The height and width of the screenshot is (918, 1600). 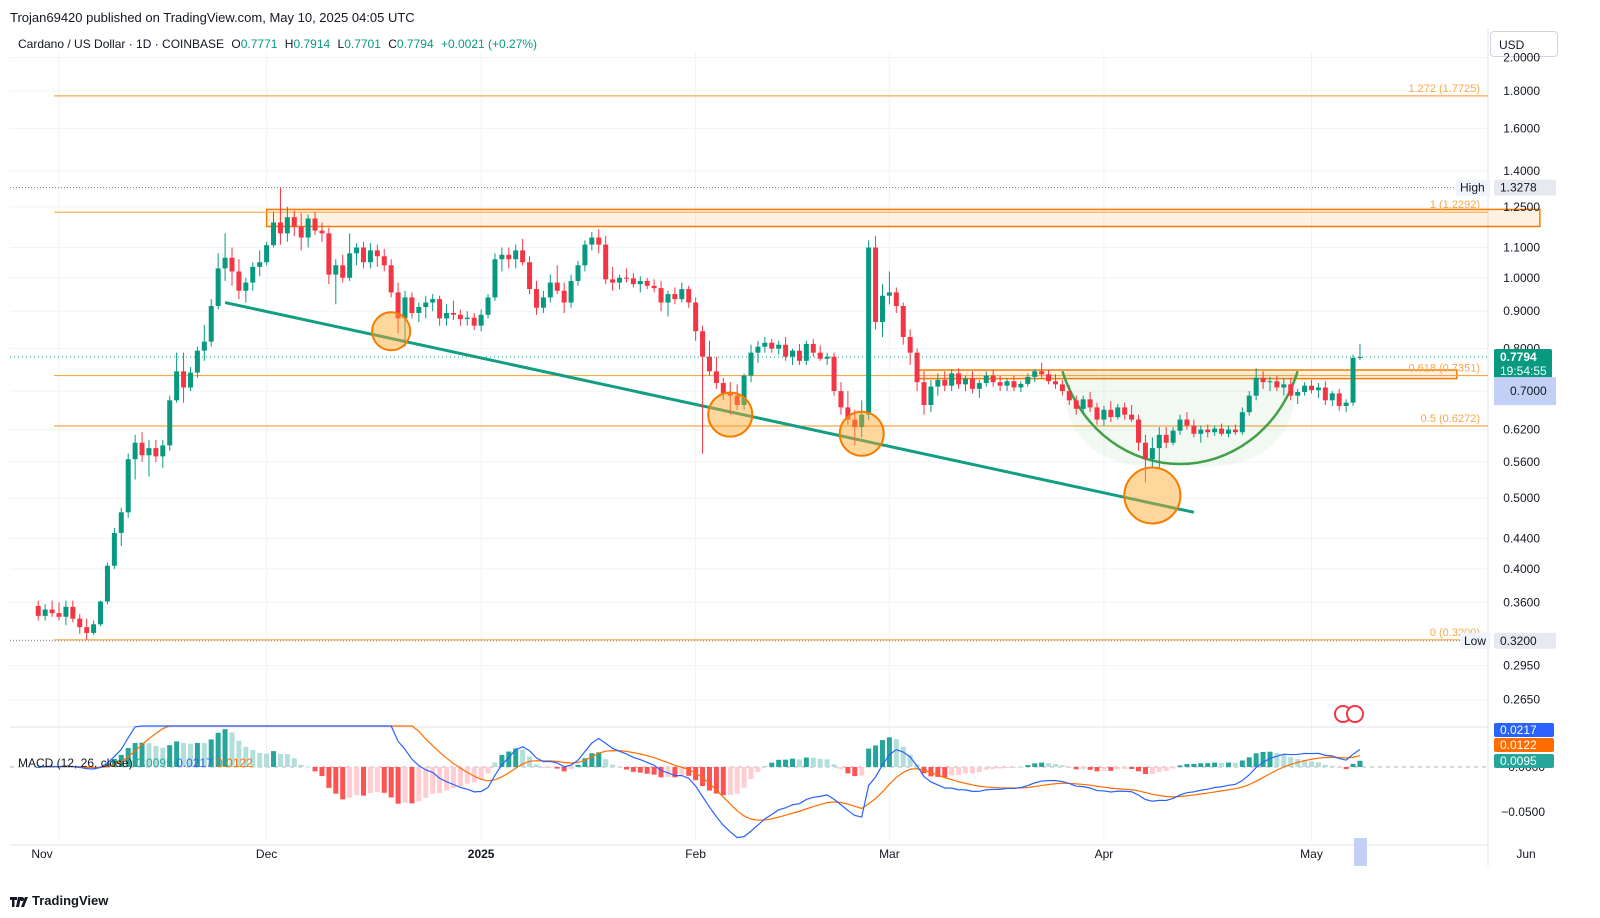 I want to click on high-tag: High, so click(x=1472, y=188).